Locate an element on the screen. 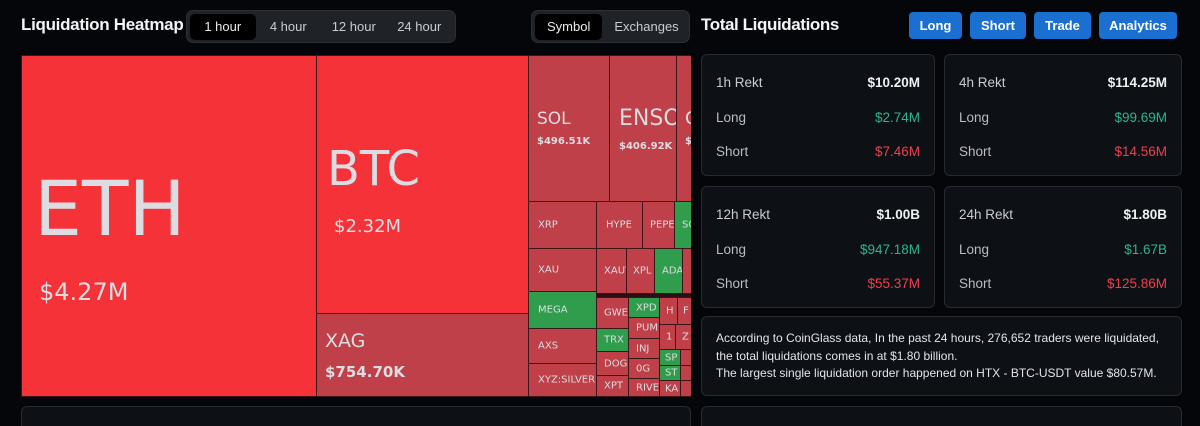  cell-symbol: SP is located at coordinates (671, 357).